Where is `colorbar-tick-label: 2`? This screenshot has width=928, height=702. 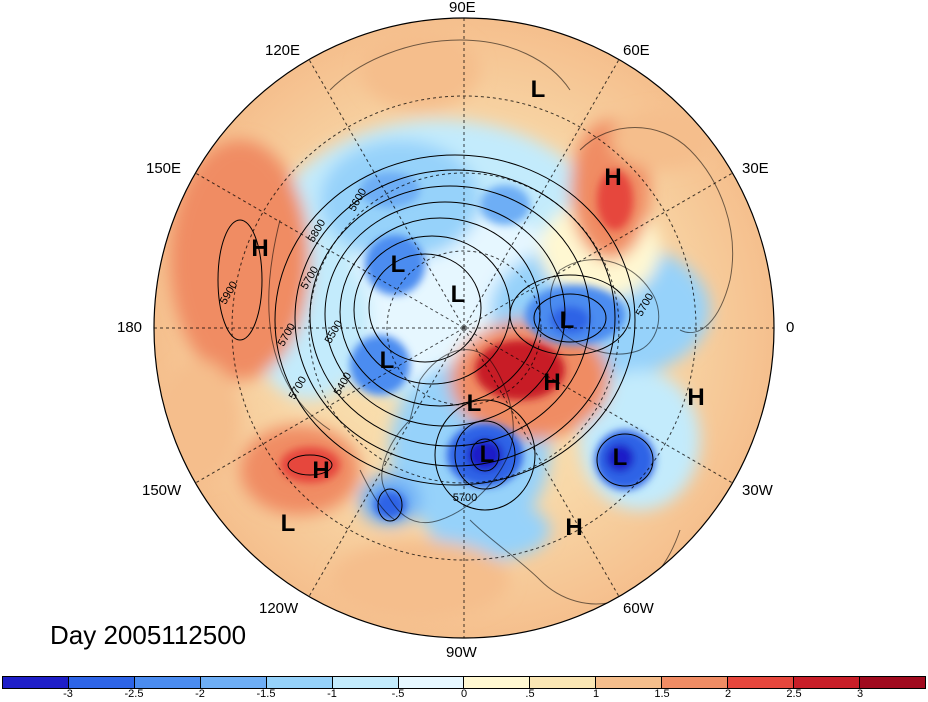
colorbar-tick-label: 2 is located at coordinates (728, 694).